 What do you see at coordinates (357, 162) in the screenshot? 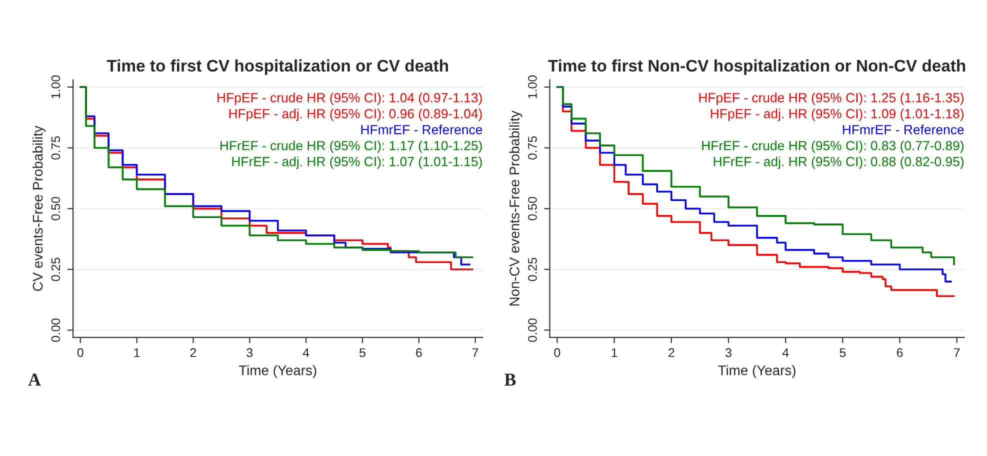
I see `annotation: HFrEF - adj. HR (95% CI): 1.07 (1.01-1.15)` at bounding box center [357, 162].